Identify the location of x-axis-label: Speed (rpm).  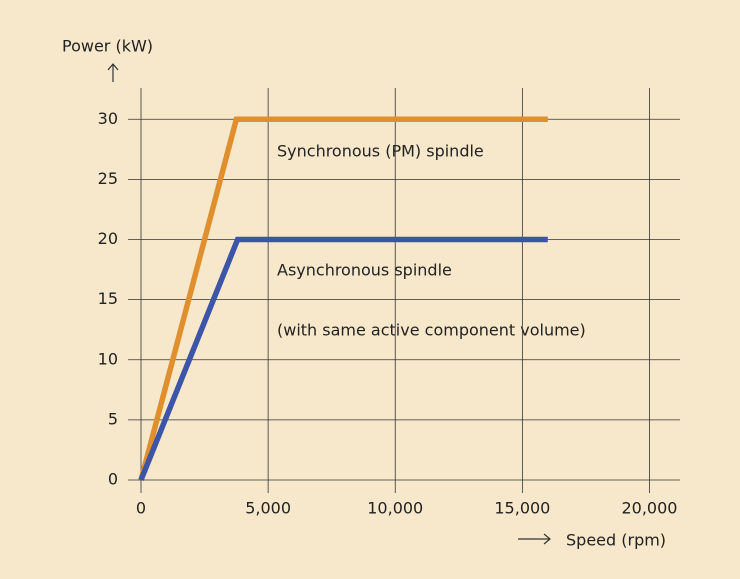
(616, 540).